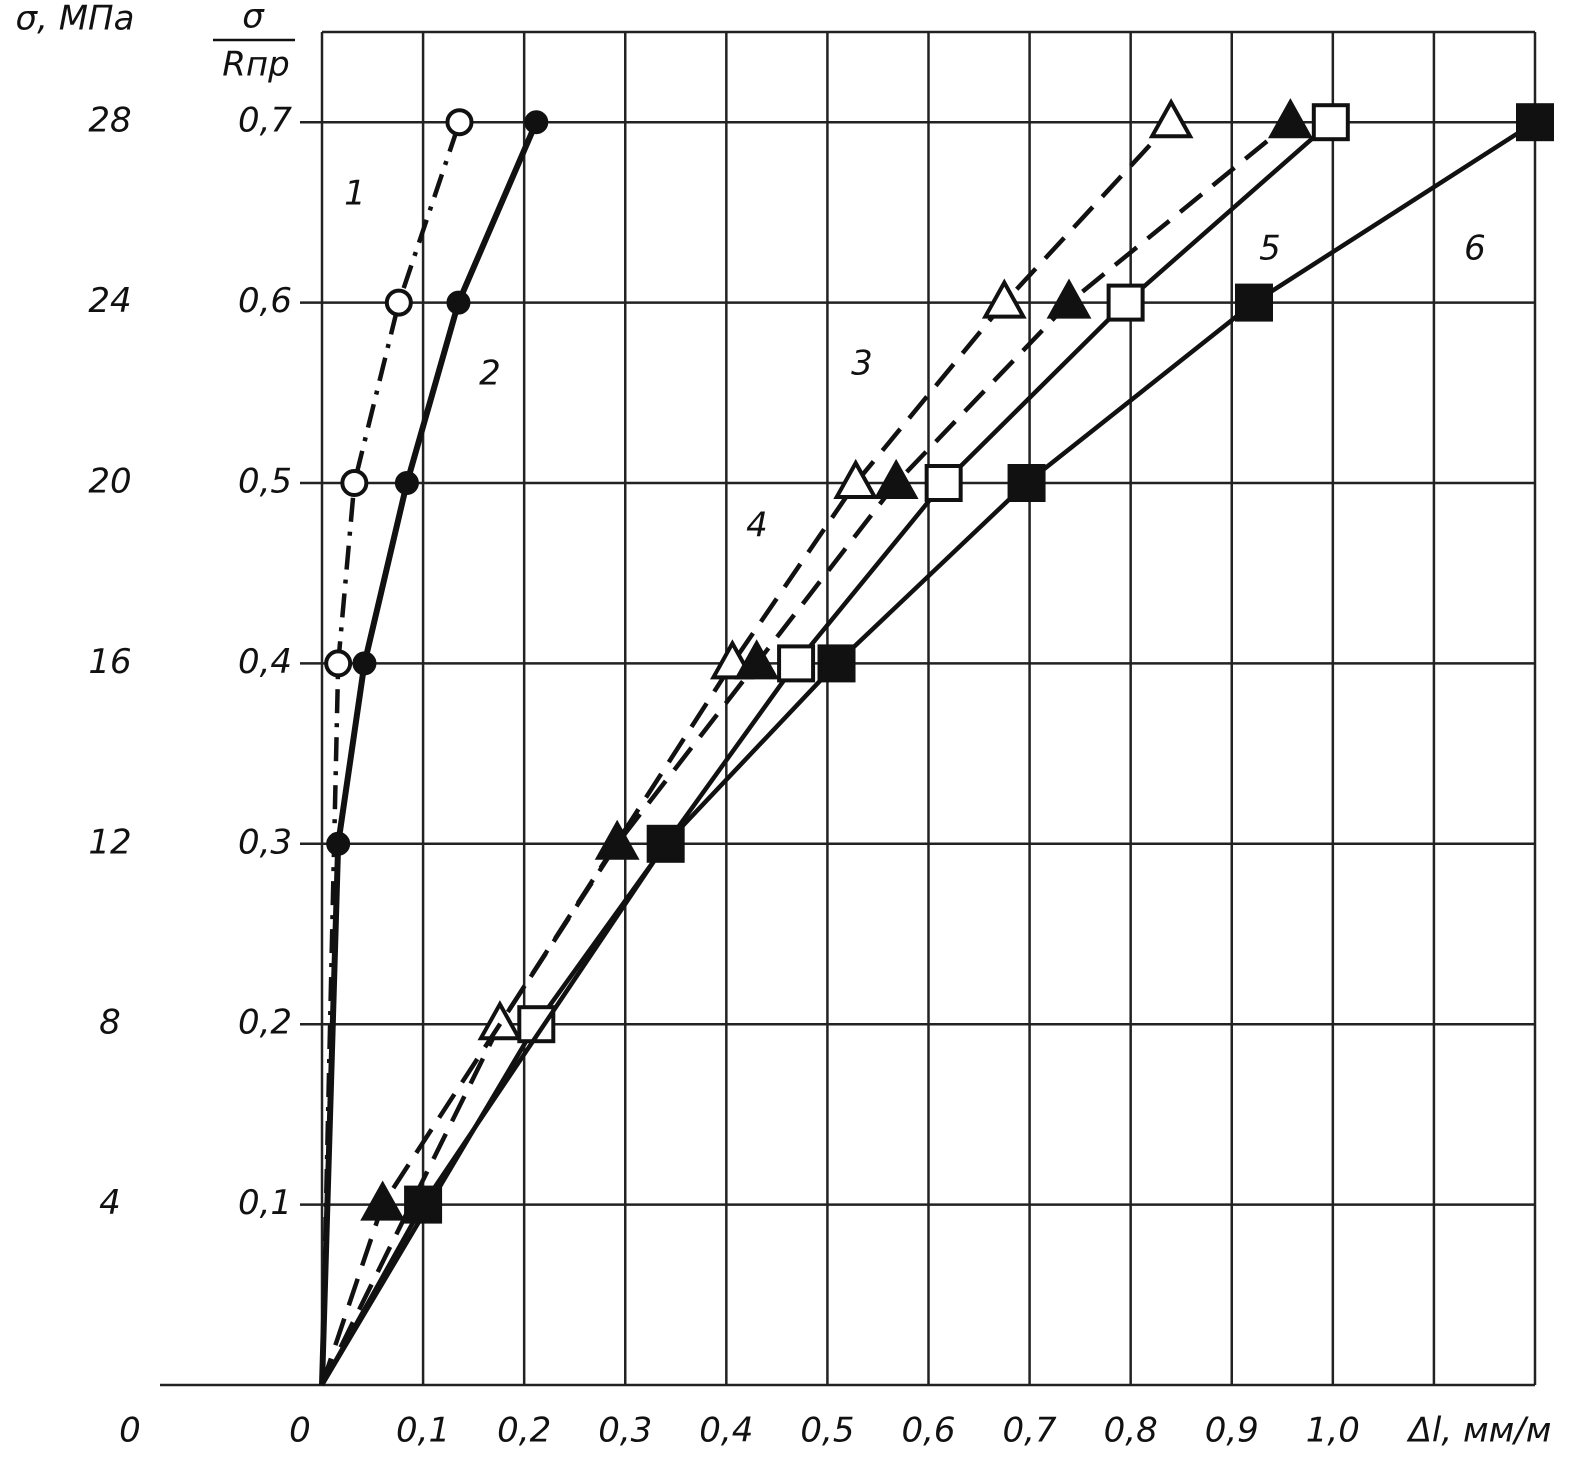 Image resolution: width=1587 pixels, height=1468 pixels. What do you see at coordinates (109, 301) in the screenshot?
I see `y-tick-label: 24` at bounding box center [109, 301].